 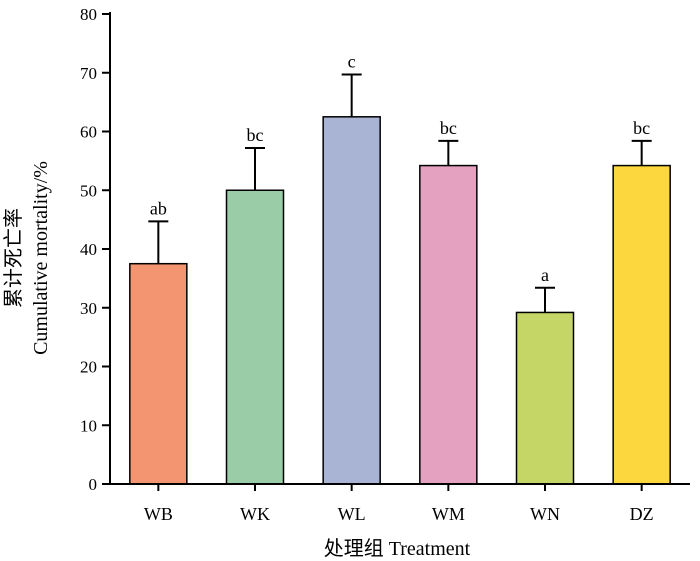 I want to click on y-tick-label: 20, so click(x=88, y=367).